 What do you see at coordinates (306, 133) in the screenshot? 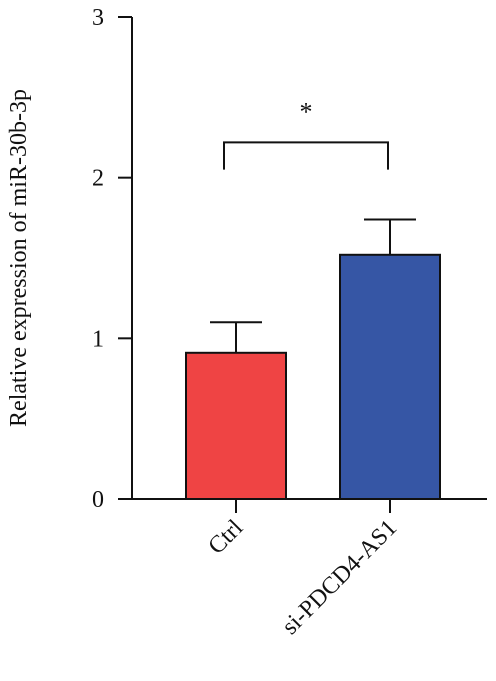
I see `significance-annotation: *` at bounding box center [306, 133].